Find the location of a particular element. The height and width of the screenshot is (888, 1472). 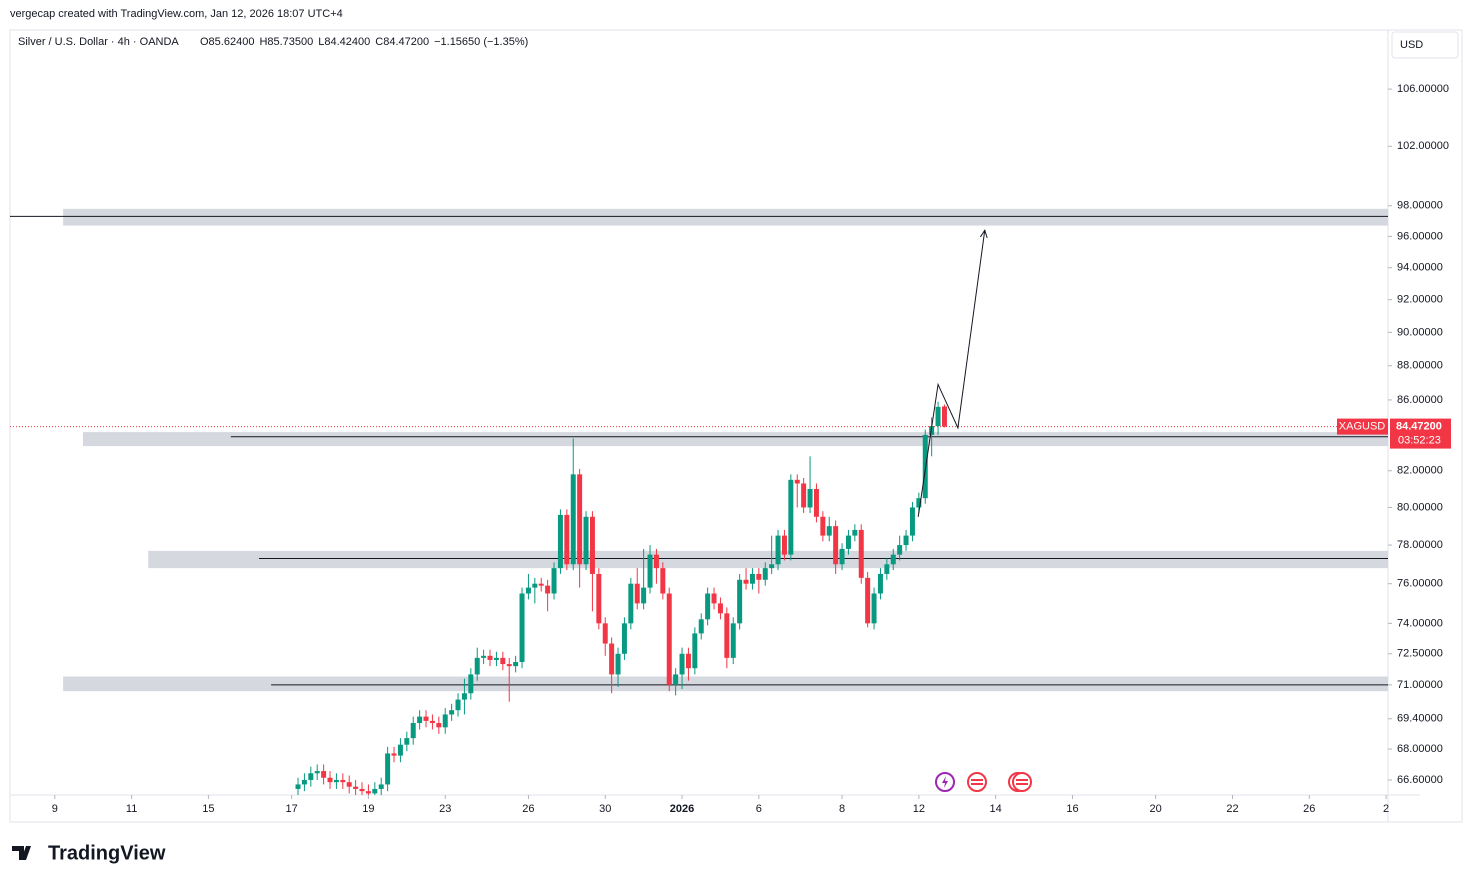

ohlc-value: C84.47200 is located at coordinates (402, 42).